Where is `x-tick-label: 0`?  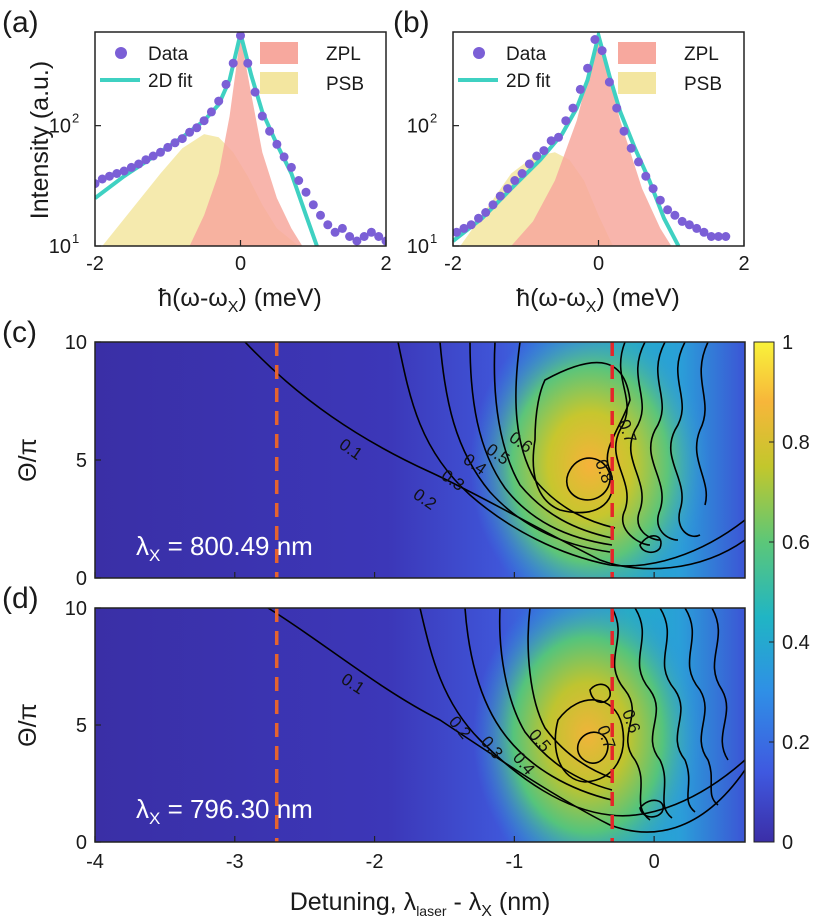
x-tick-label: 0 is located at coordinates (240, 264).